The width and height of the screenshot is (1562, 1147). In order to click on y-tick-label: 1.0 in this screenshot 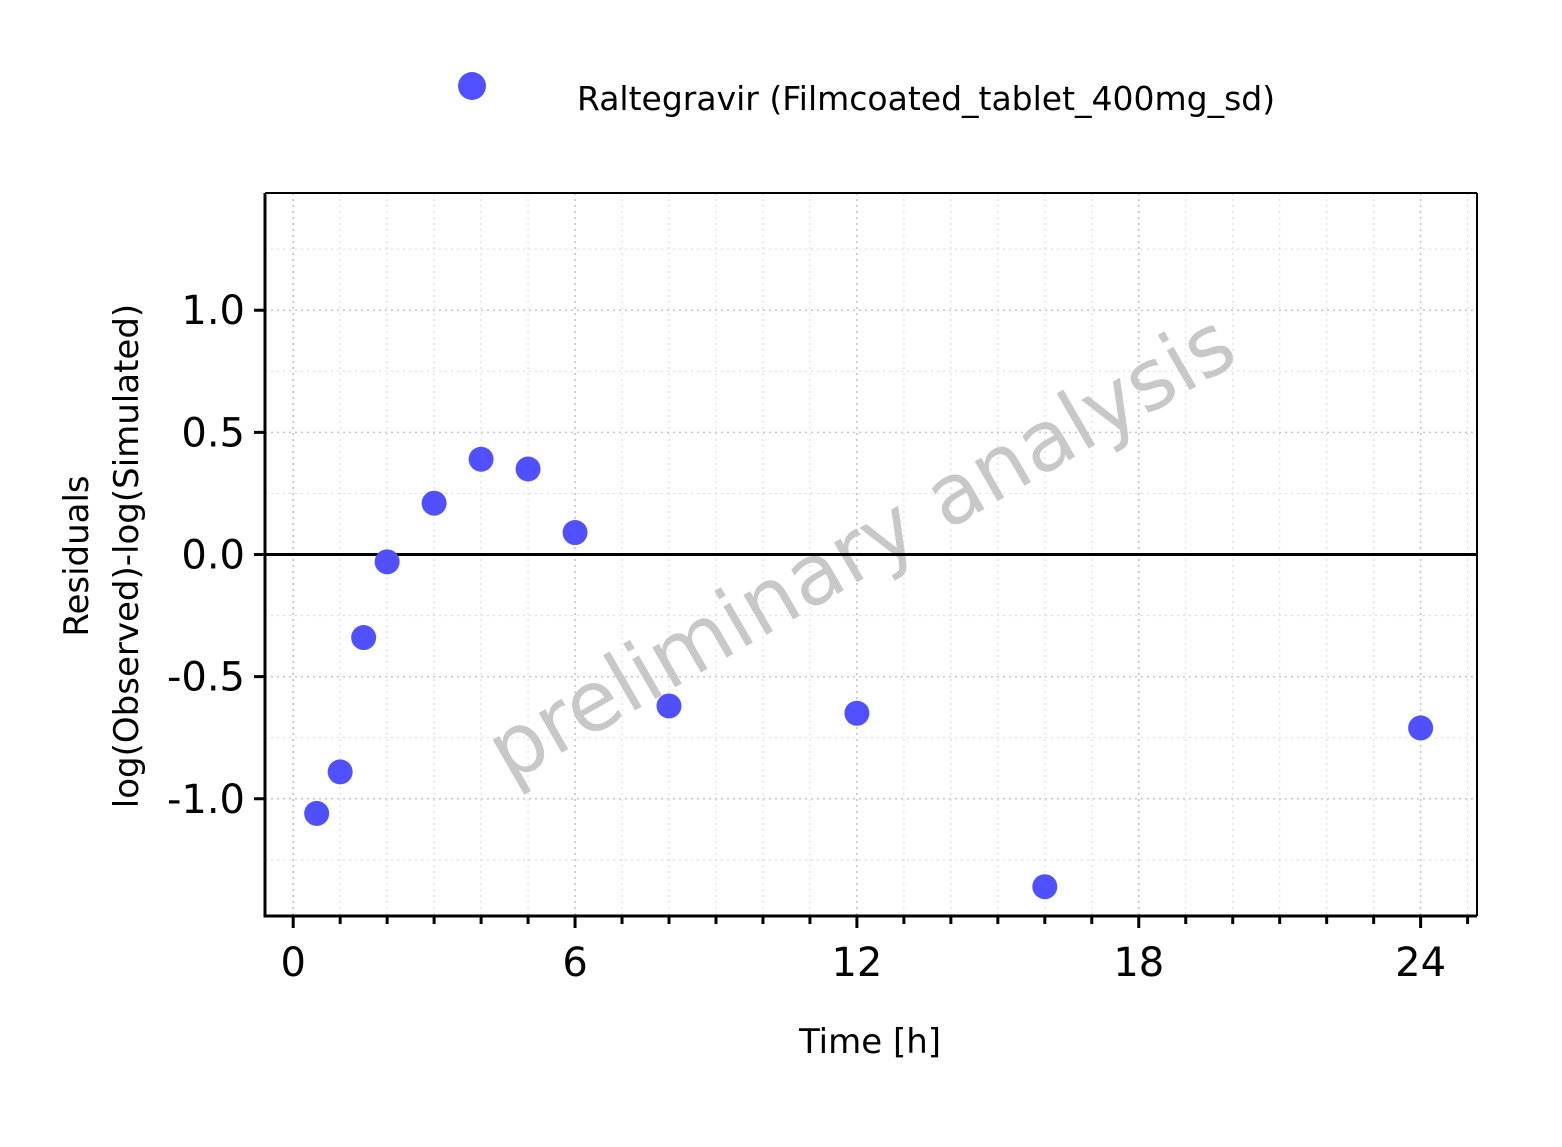, I will do `click(213, 311)`.